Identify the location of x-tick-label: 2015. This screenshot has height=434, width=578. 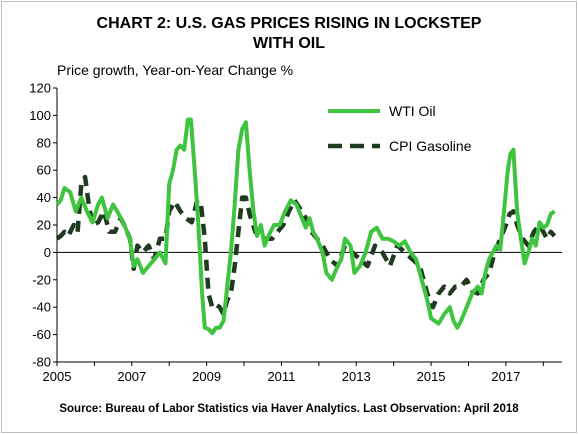
(431, 376).